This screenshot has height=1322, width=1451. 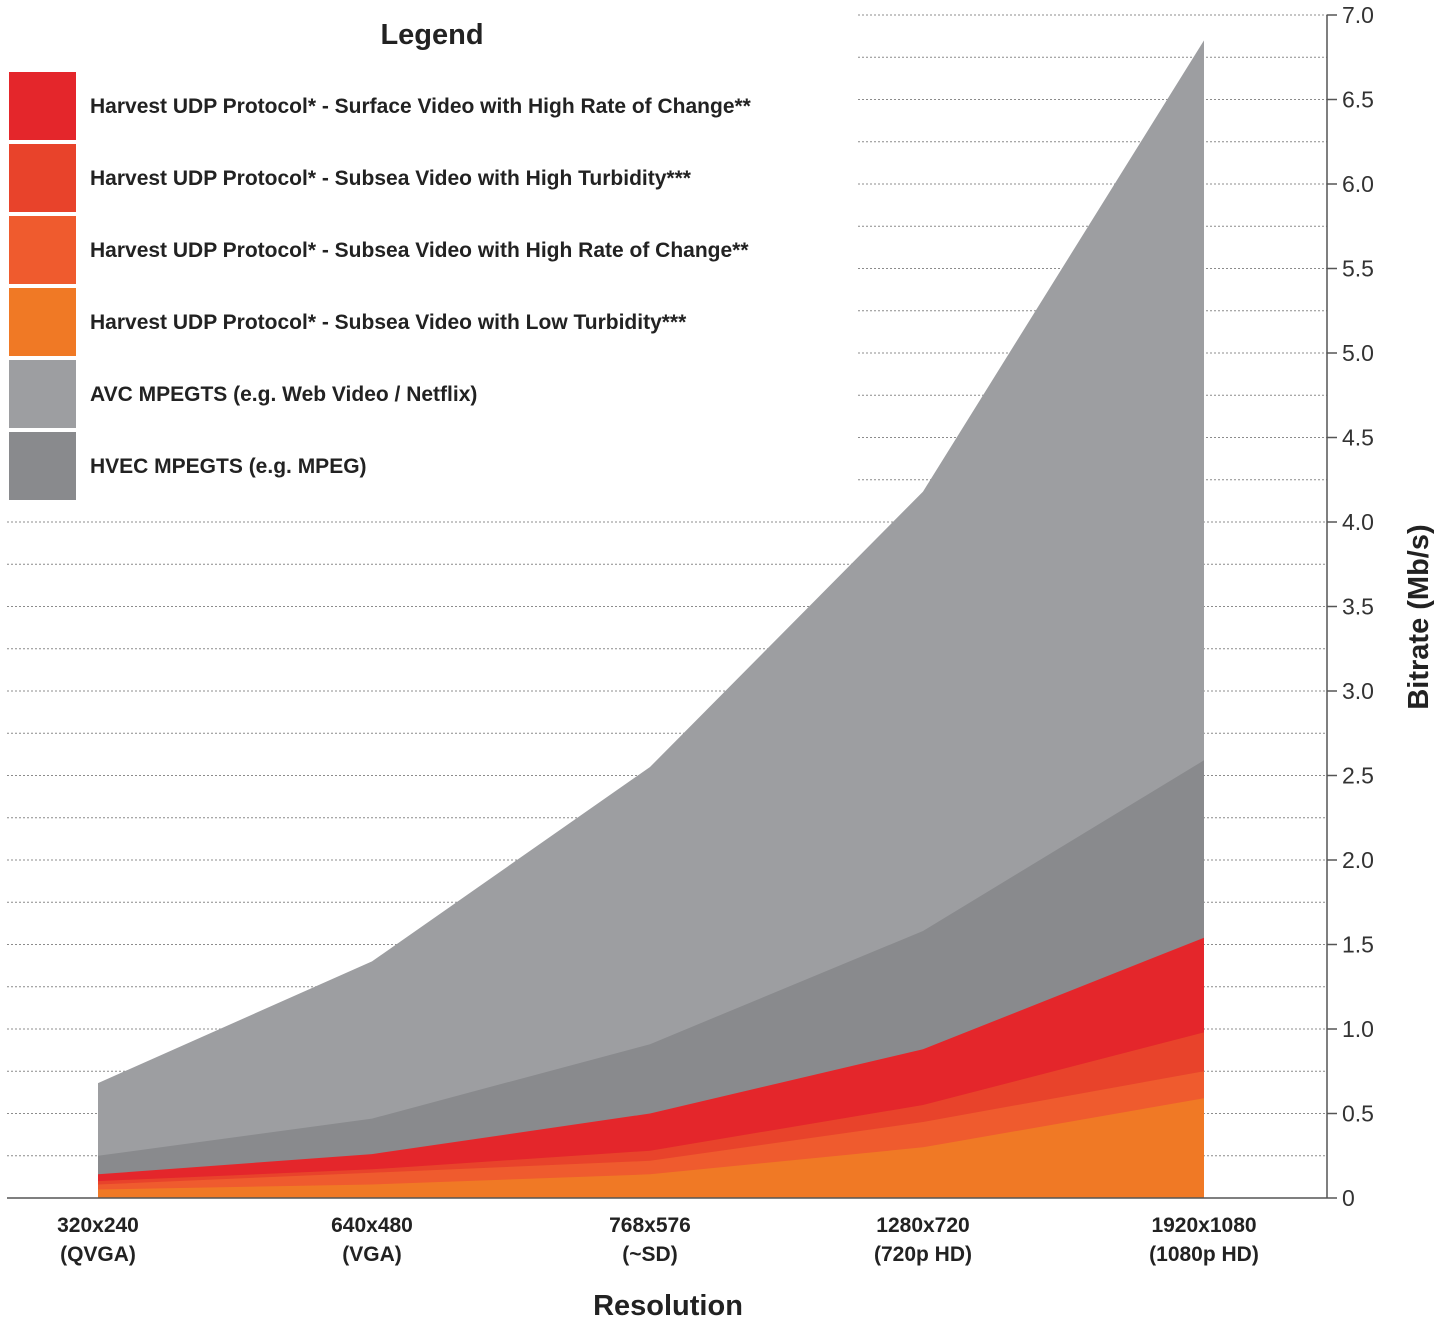 What do you see at coordinates (228, 466) in the screenshot?
I see `legend-item-label: HVEC MPEGTS (e.g. MPEG)` at bounding box center [228, 466].